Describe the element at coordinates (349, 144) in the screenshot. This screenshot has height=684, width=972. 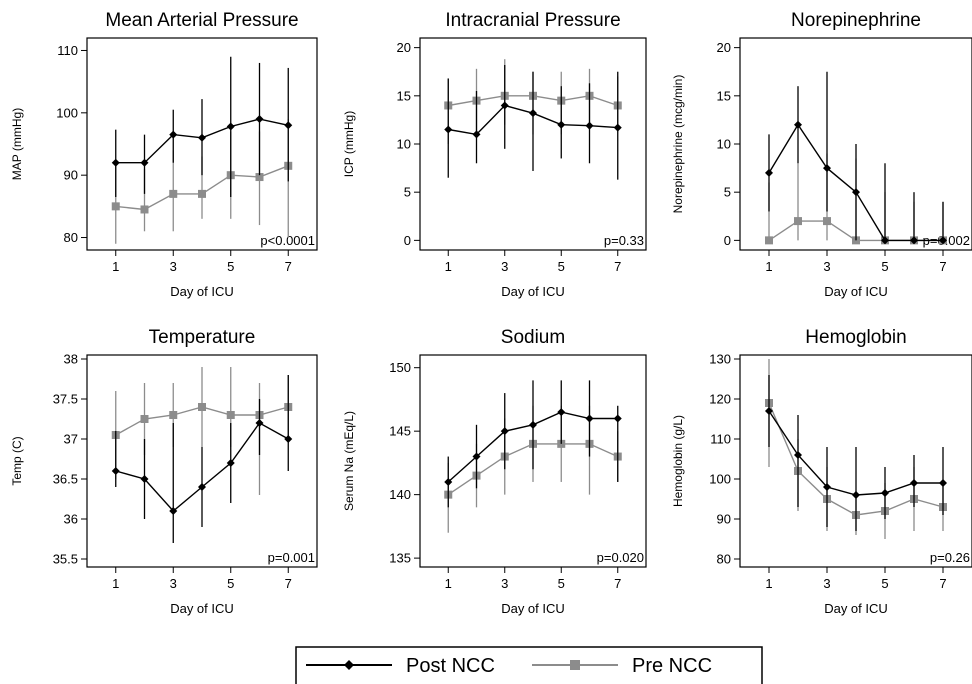
I see `y-axis-label: ICP (mmHg)` at that location.